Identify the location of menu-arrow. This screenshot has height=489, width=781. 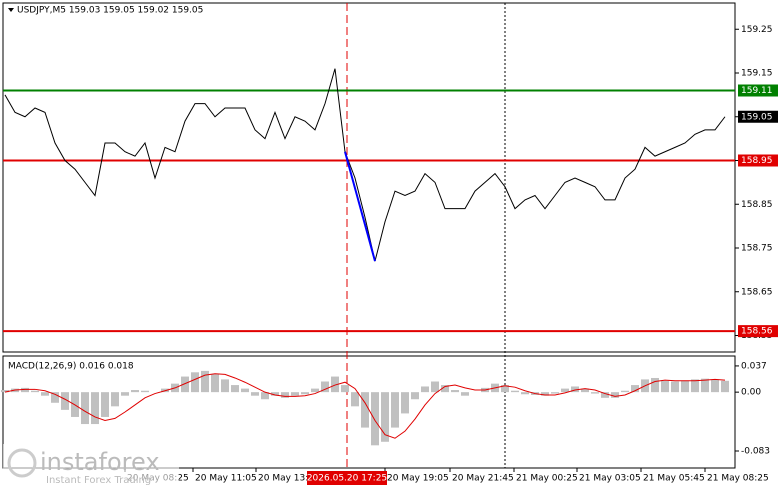
(11, 10).